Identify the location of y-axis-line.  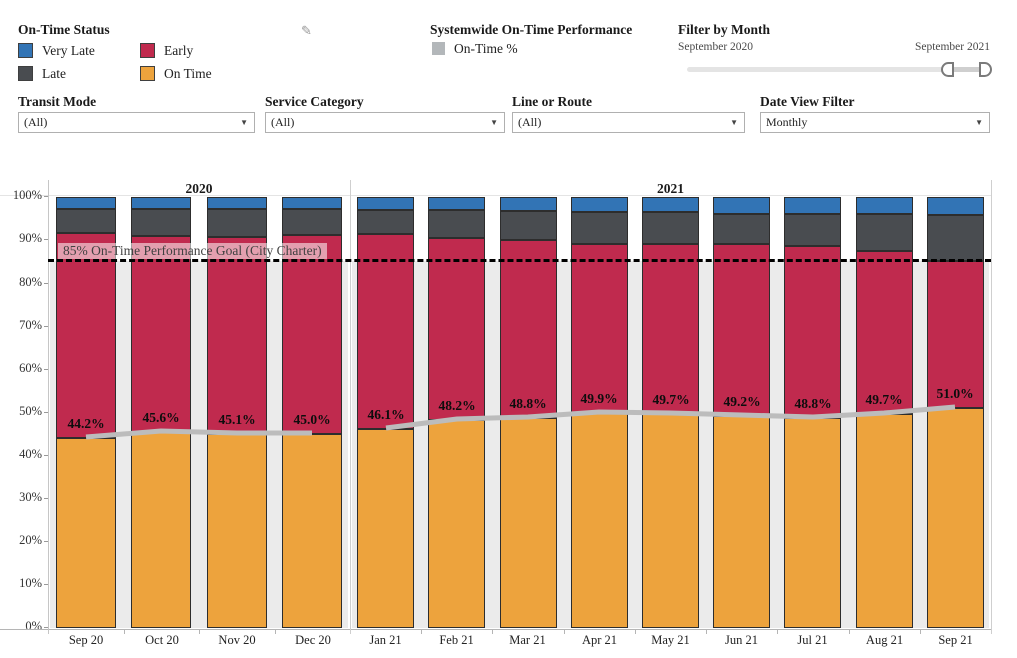
(48, 407).